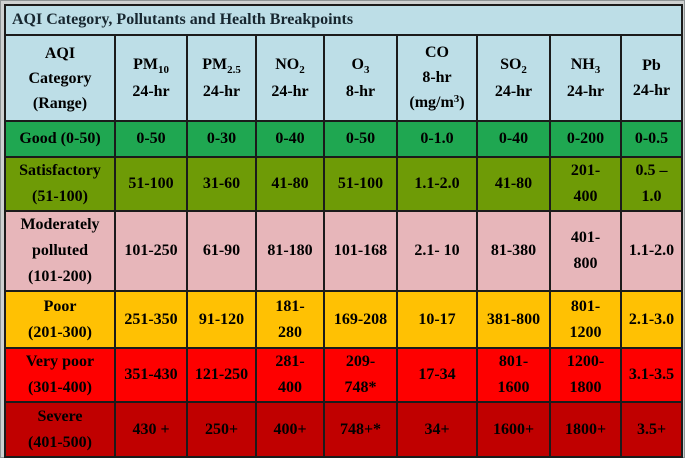  I want to click on row-category-cell: Severe (401-500), so click(60, 429).